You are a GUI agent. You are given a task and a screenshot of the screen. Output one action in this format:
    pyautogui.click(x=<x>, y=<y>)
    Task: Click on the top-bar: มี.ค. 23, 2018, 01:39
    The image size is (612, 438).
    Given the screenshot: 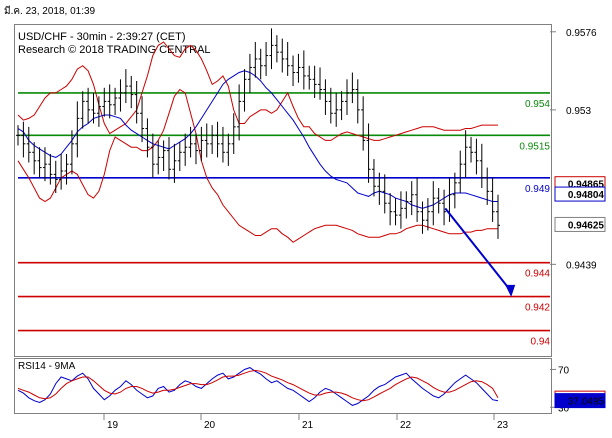 What is the action you would take?
    pyautogui.click(x=306, y=12)
    